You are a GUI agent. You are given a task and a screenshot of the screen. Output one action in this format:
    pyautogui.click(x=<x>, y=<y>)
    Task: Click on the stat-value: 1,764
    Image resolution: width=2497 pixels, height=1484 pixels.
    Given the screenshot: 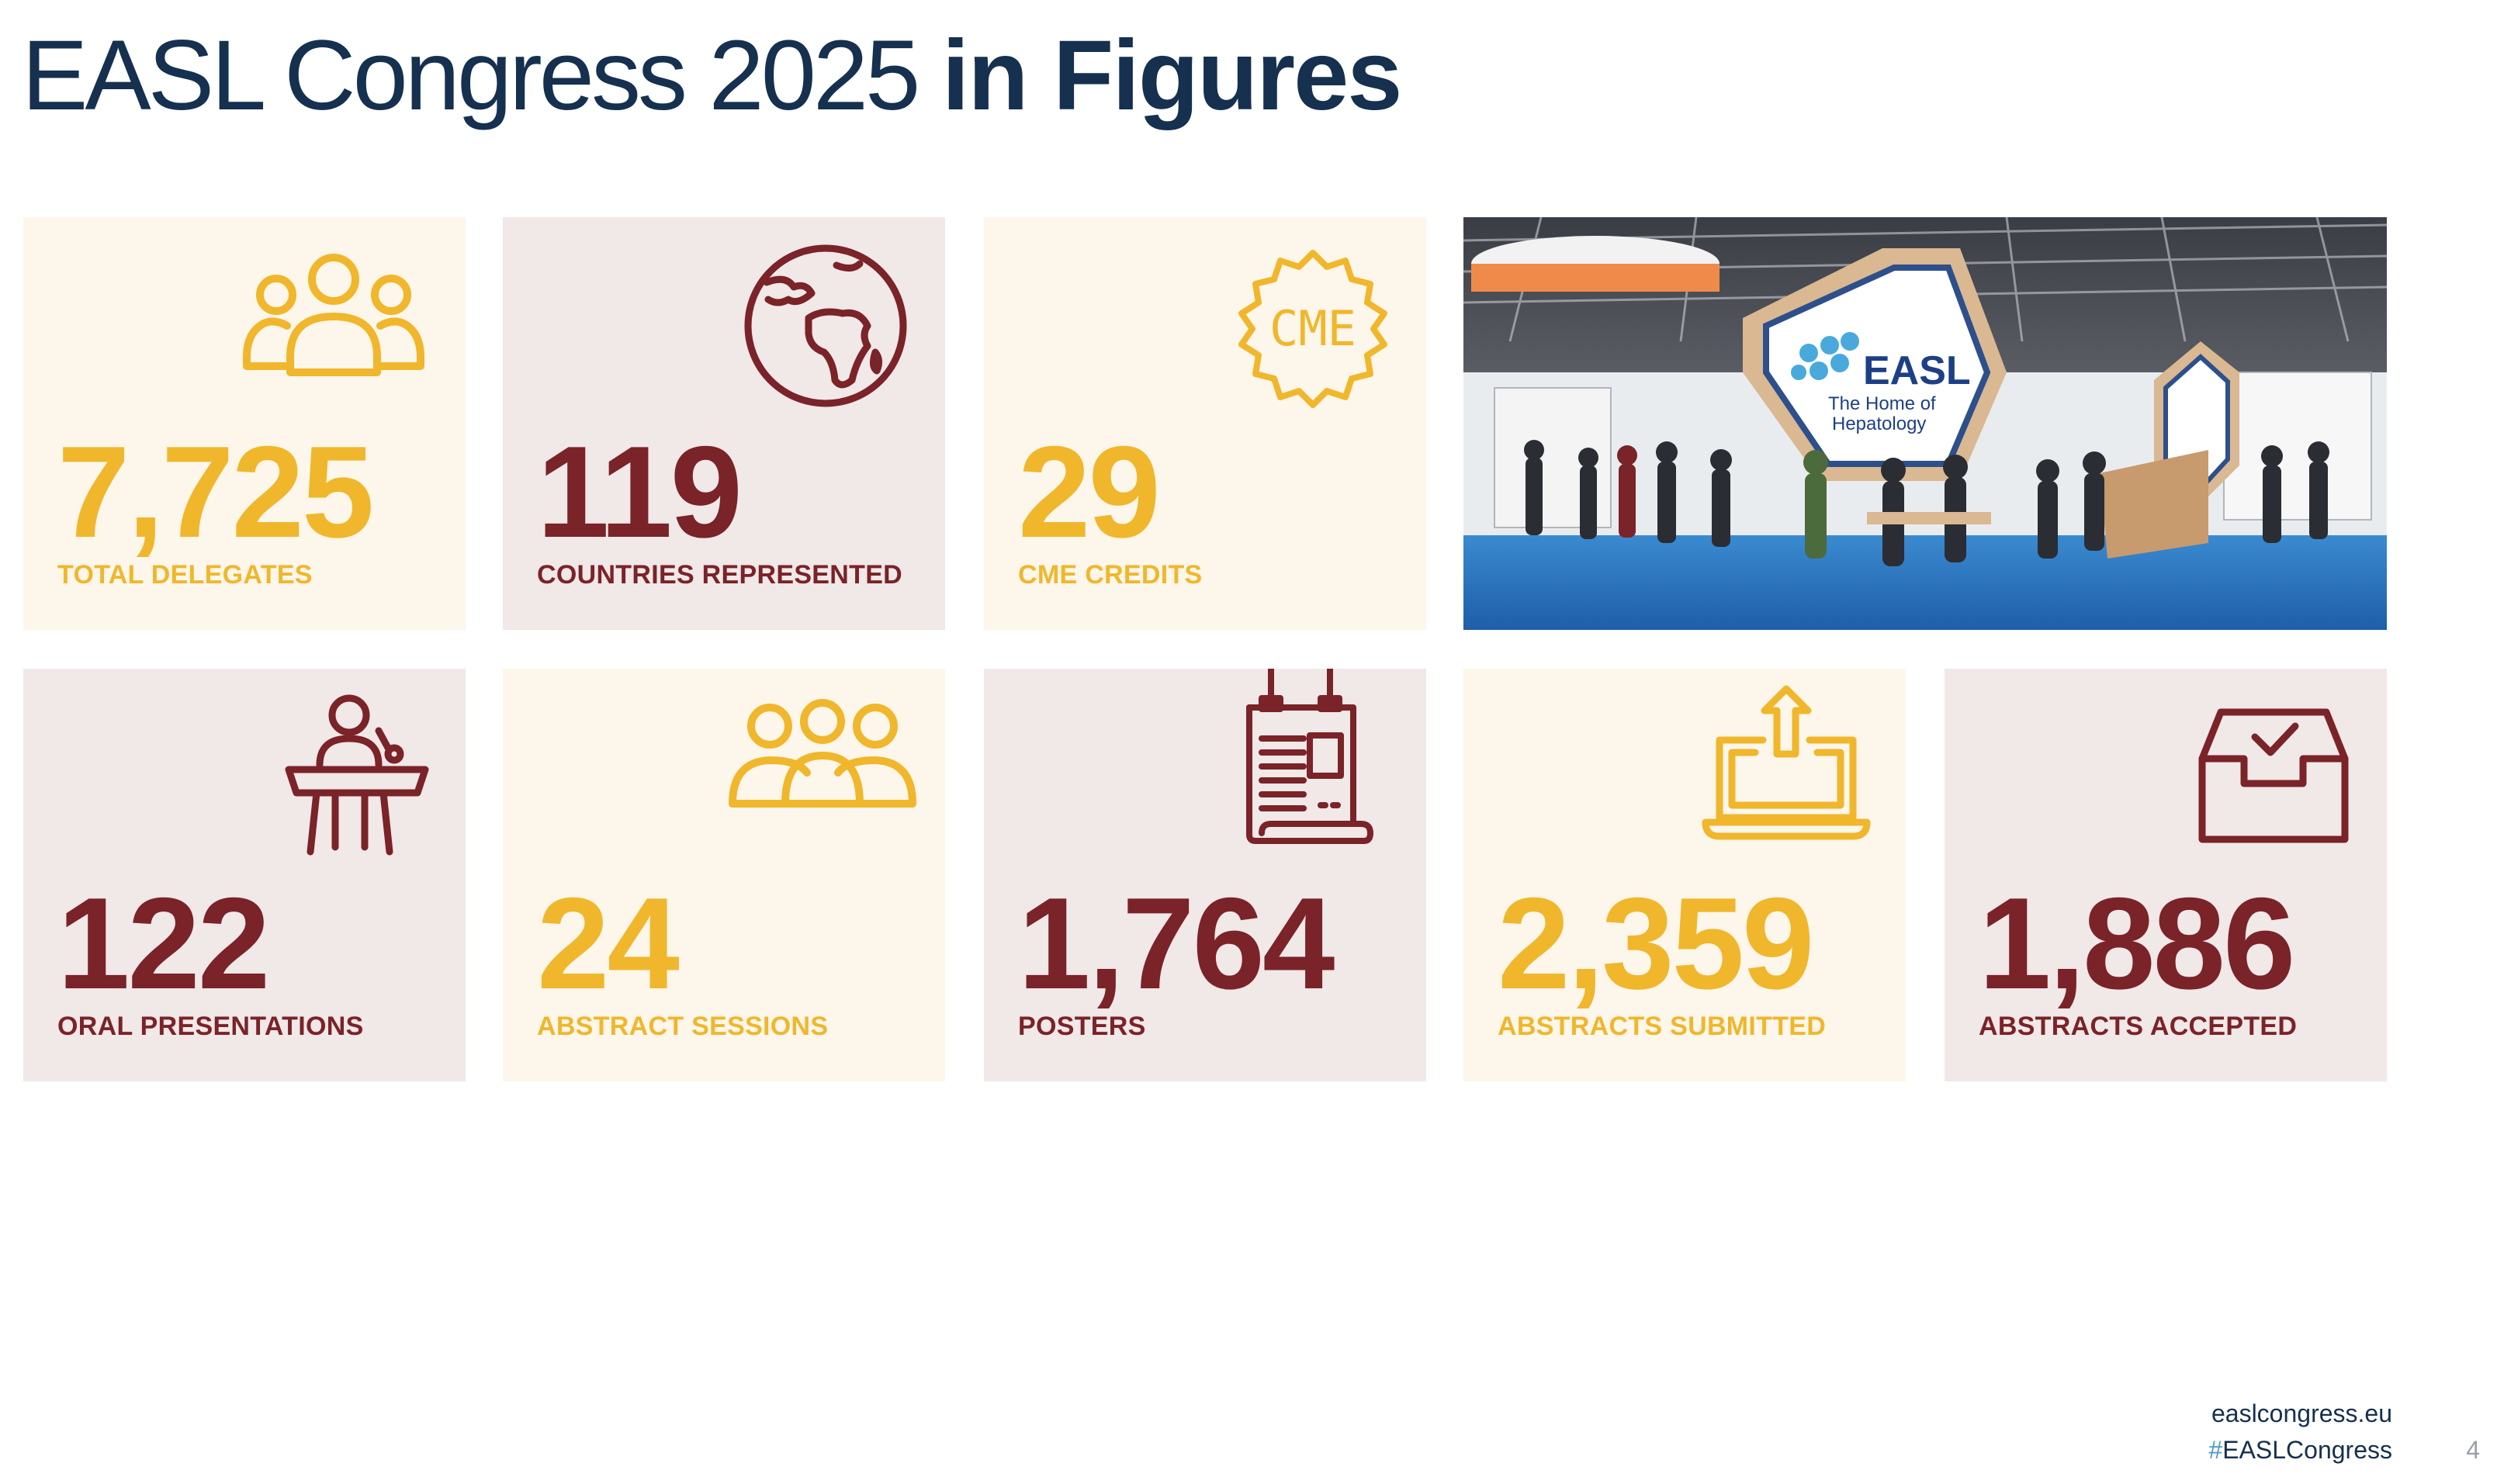 What is the action you would take?
    pyautogui.click(x=1176, y=943)
    